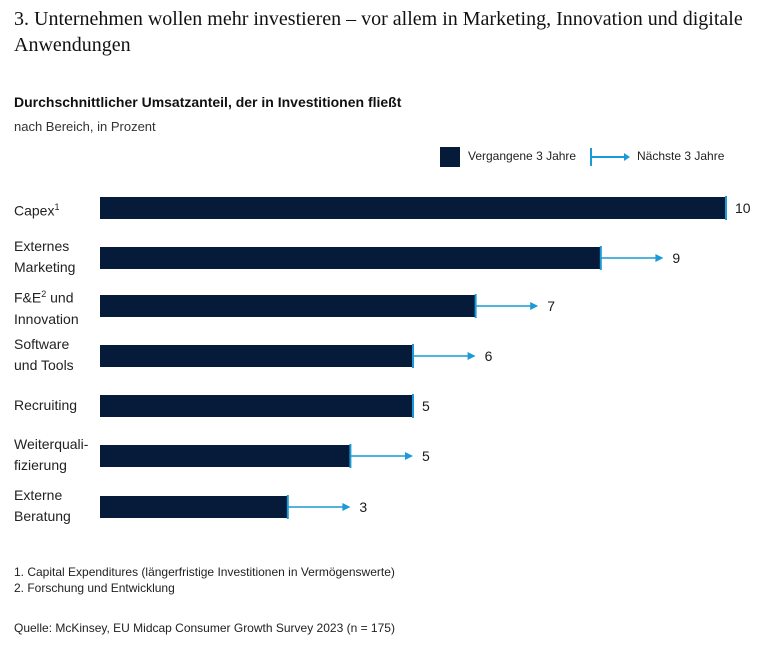  I want to click on legend-next-label: Nächste 3 Jahre, so click(681, 156).